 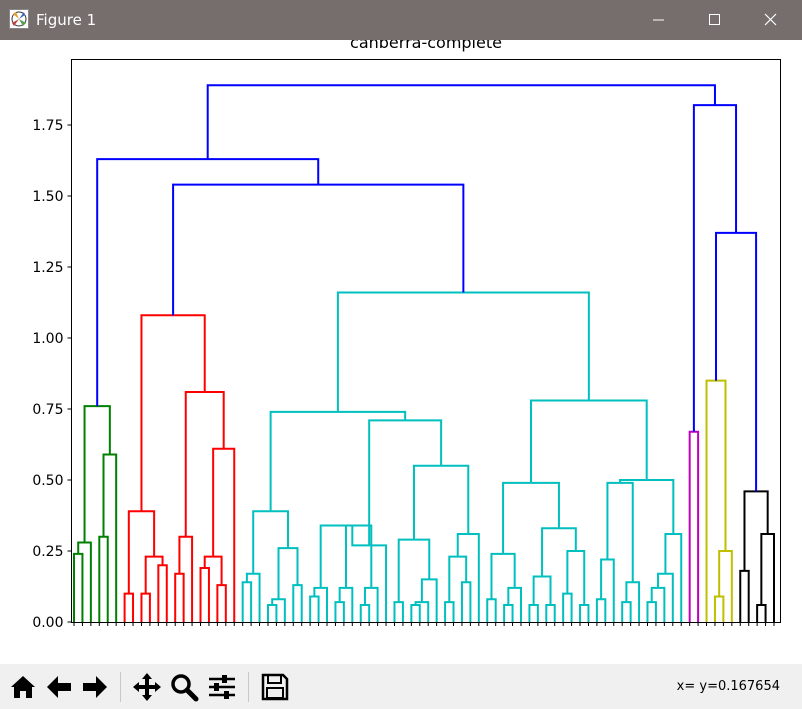 I want to click on pan-button, so click(x=147, y=687).